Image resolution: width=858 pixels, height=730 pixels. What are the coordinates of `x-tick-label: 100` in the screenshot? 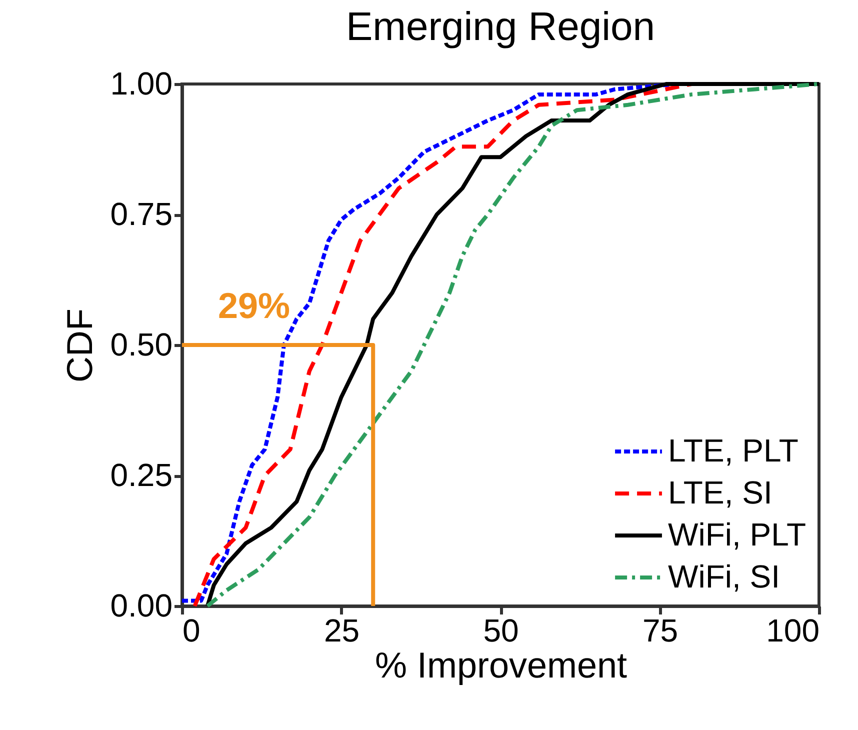 It's located at (793, 630).